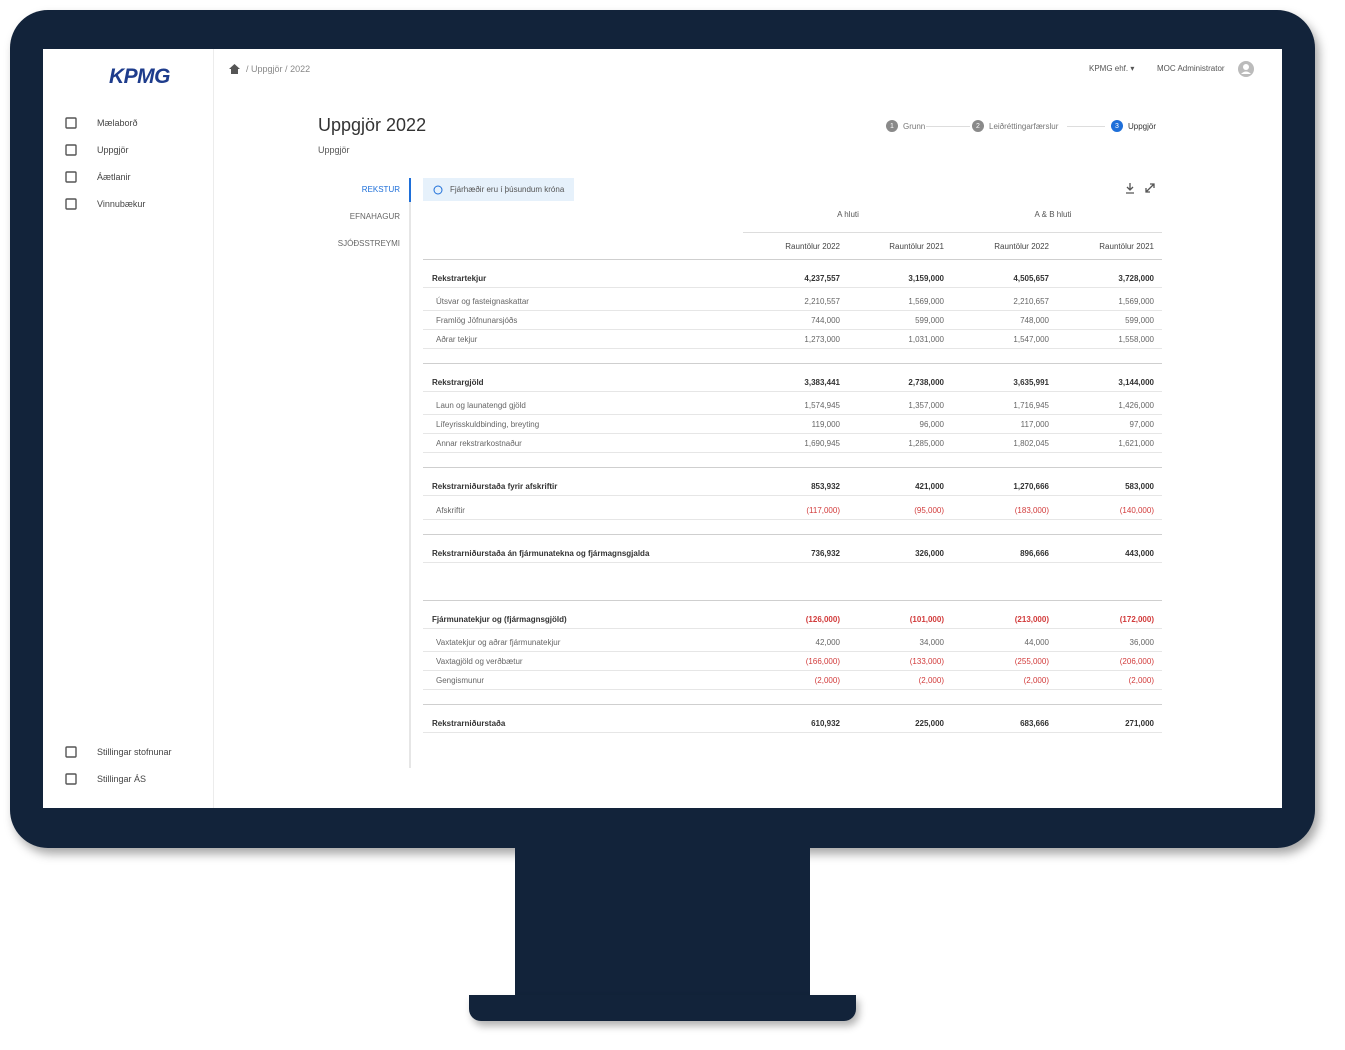  What do you see at coordinates (952, 232) in the screenshot?
I see `header-line` at bounding box center [952, 232].